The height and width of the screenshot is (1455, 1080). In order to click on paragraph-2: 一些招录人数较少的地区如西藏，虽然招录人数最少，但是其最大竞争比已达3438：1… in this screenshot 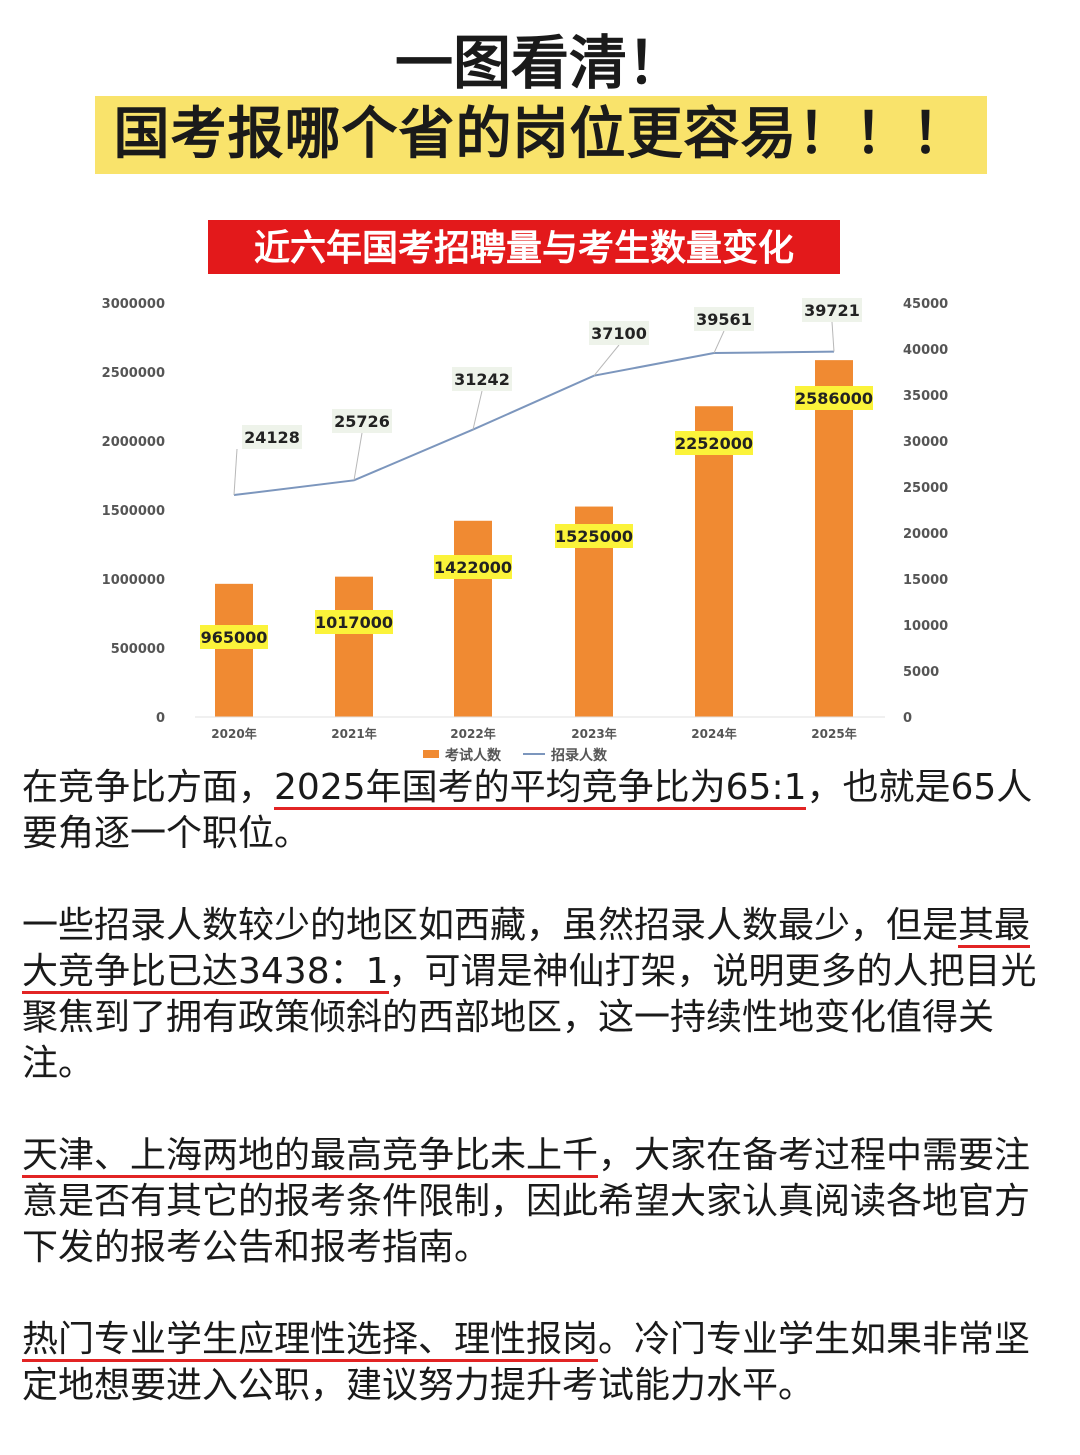, I will do `click(542, 995)`.